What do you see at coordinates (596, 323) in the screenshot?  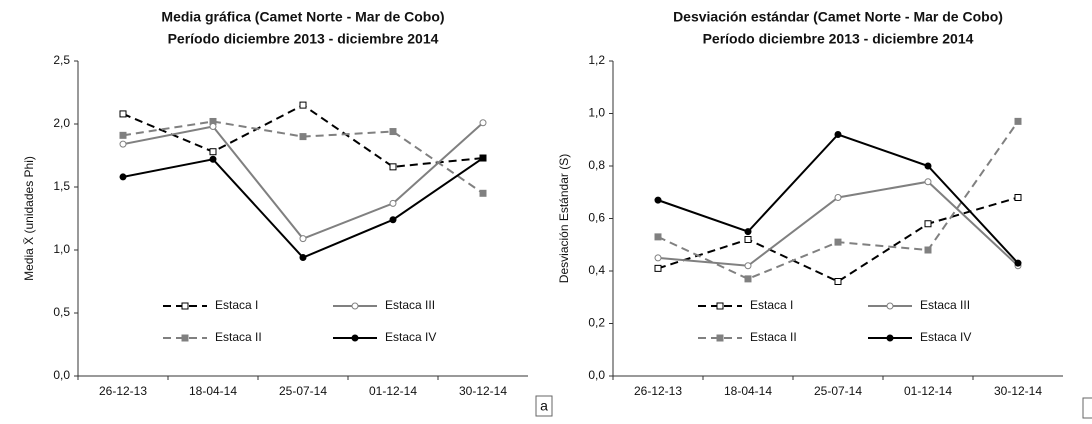 I see `y-tick-label: 0,2` at bounding box center [596, 323].